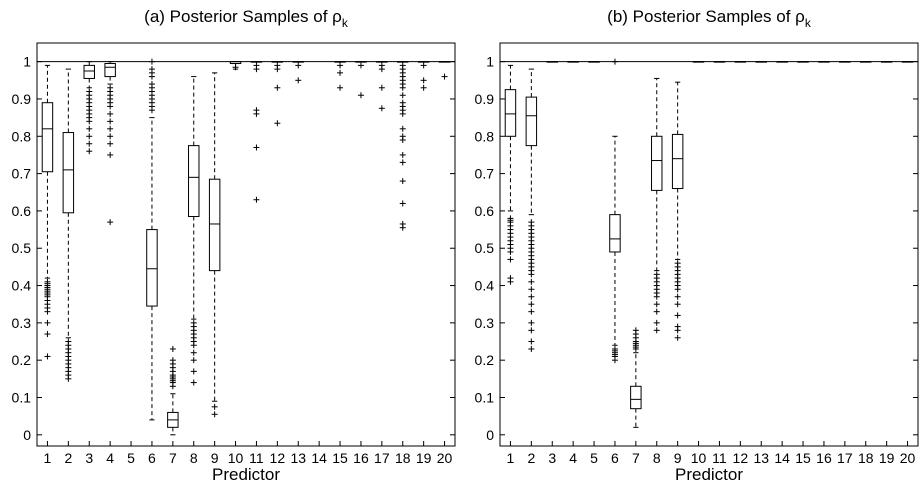 The height and width of the screenshot is (488, 923). Describe the element at coordinates (485, 99) in the screenshot. I see `panel-b-ytick-label: 0.9` at that location.